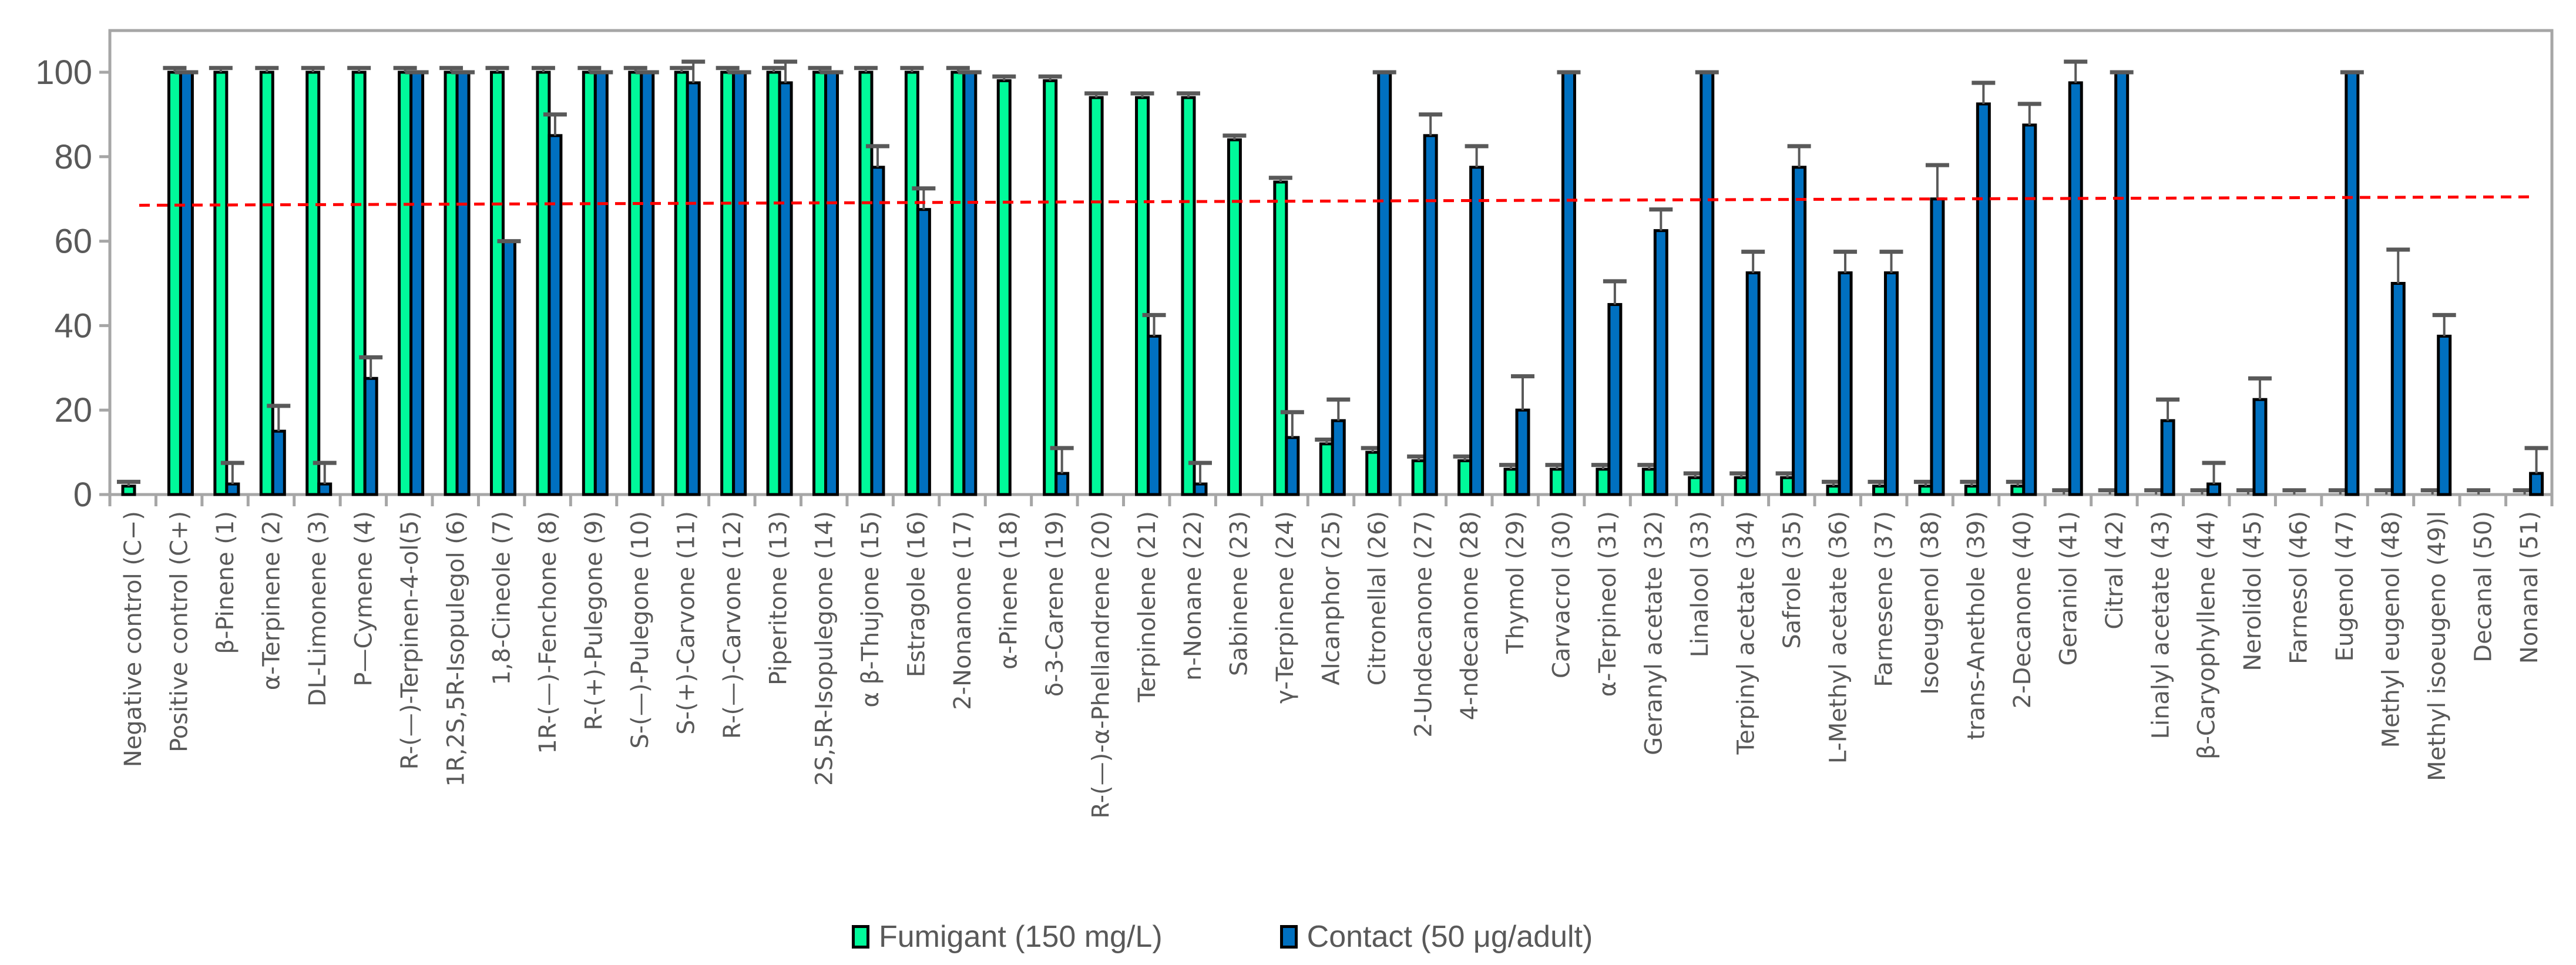  Describe the element at coordinates (1515, 582) in the screenshot. I see `category-label: Thymol (29)` at that location.